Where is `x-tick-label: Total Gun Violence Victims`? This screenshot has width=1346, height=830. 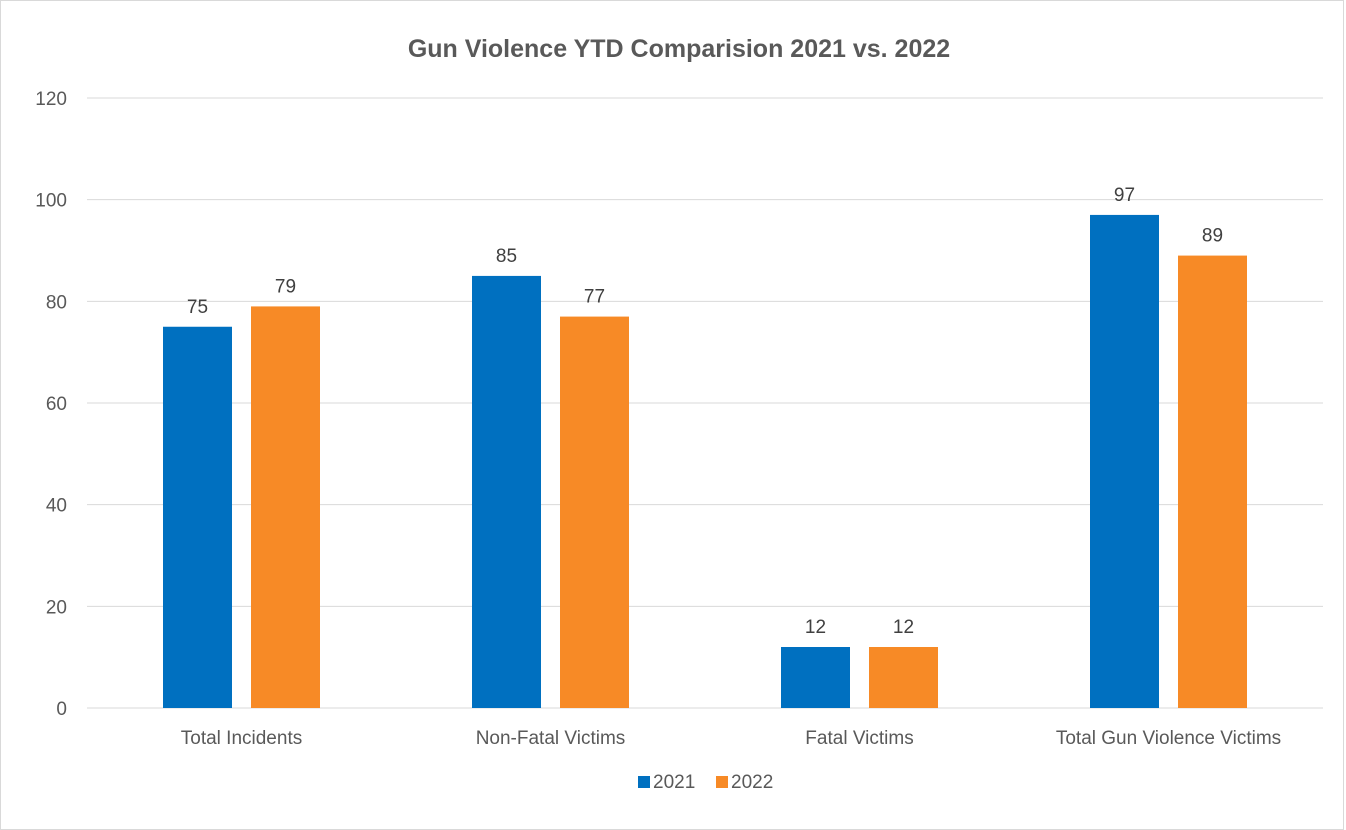 x-tick-label: Total Gun Violence Victims is located at coordinates (1168, 738).